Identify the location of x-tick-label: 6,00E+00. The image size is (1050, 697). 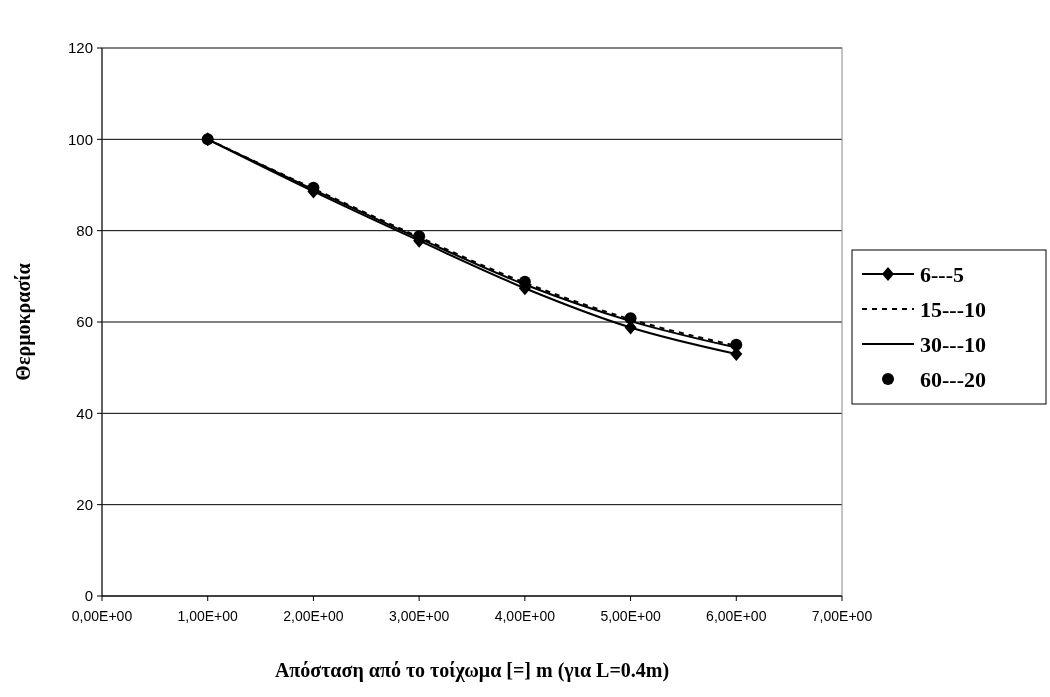
(736, 616).